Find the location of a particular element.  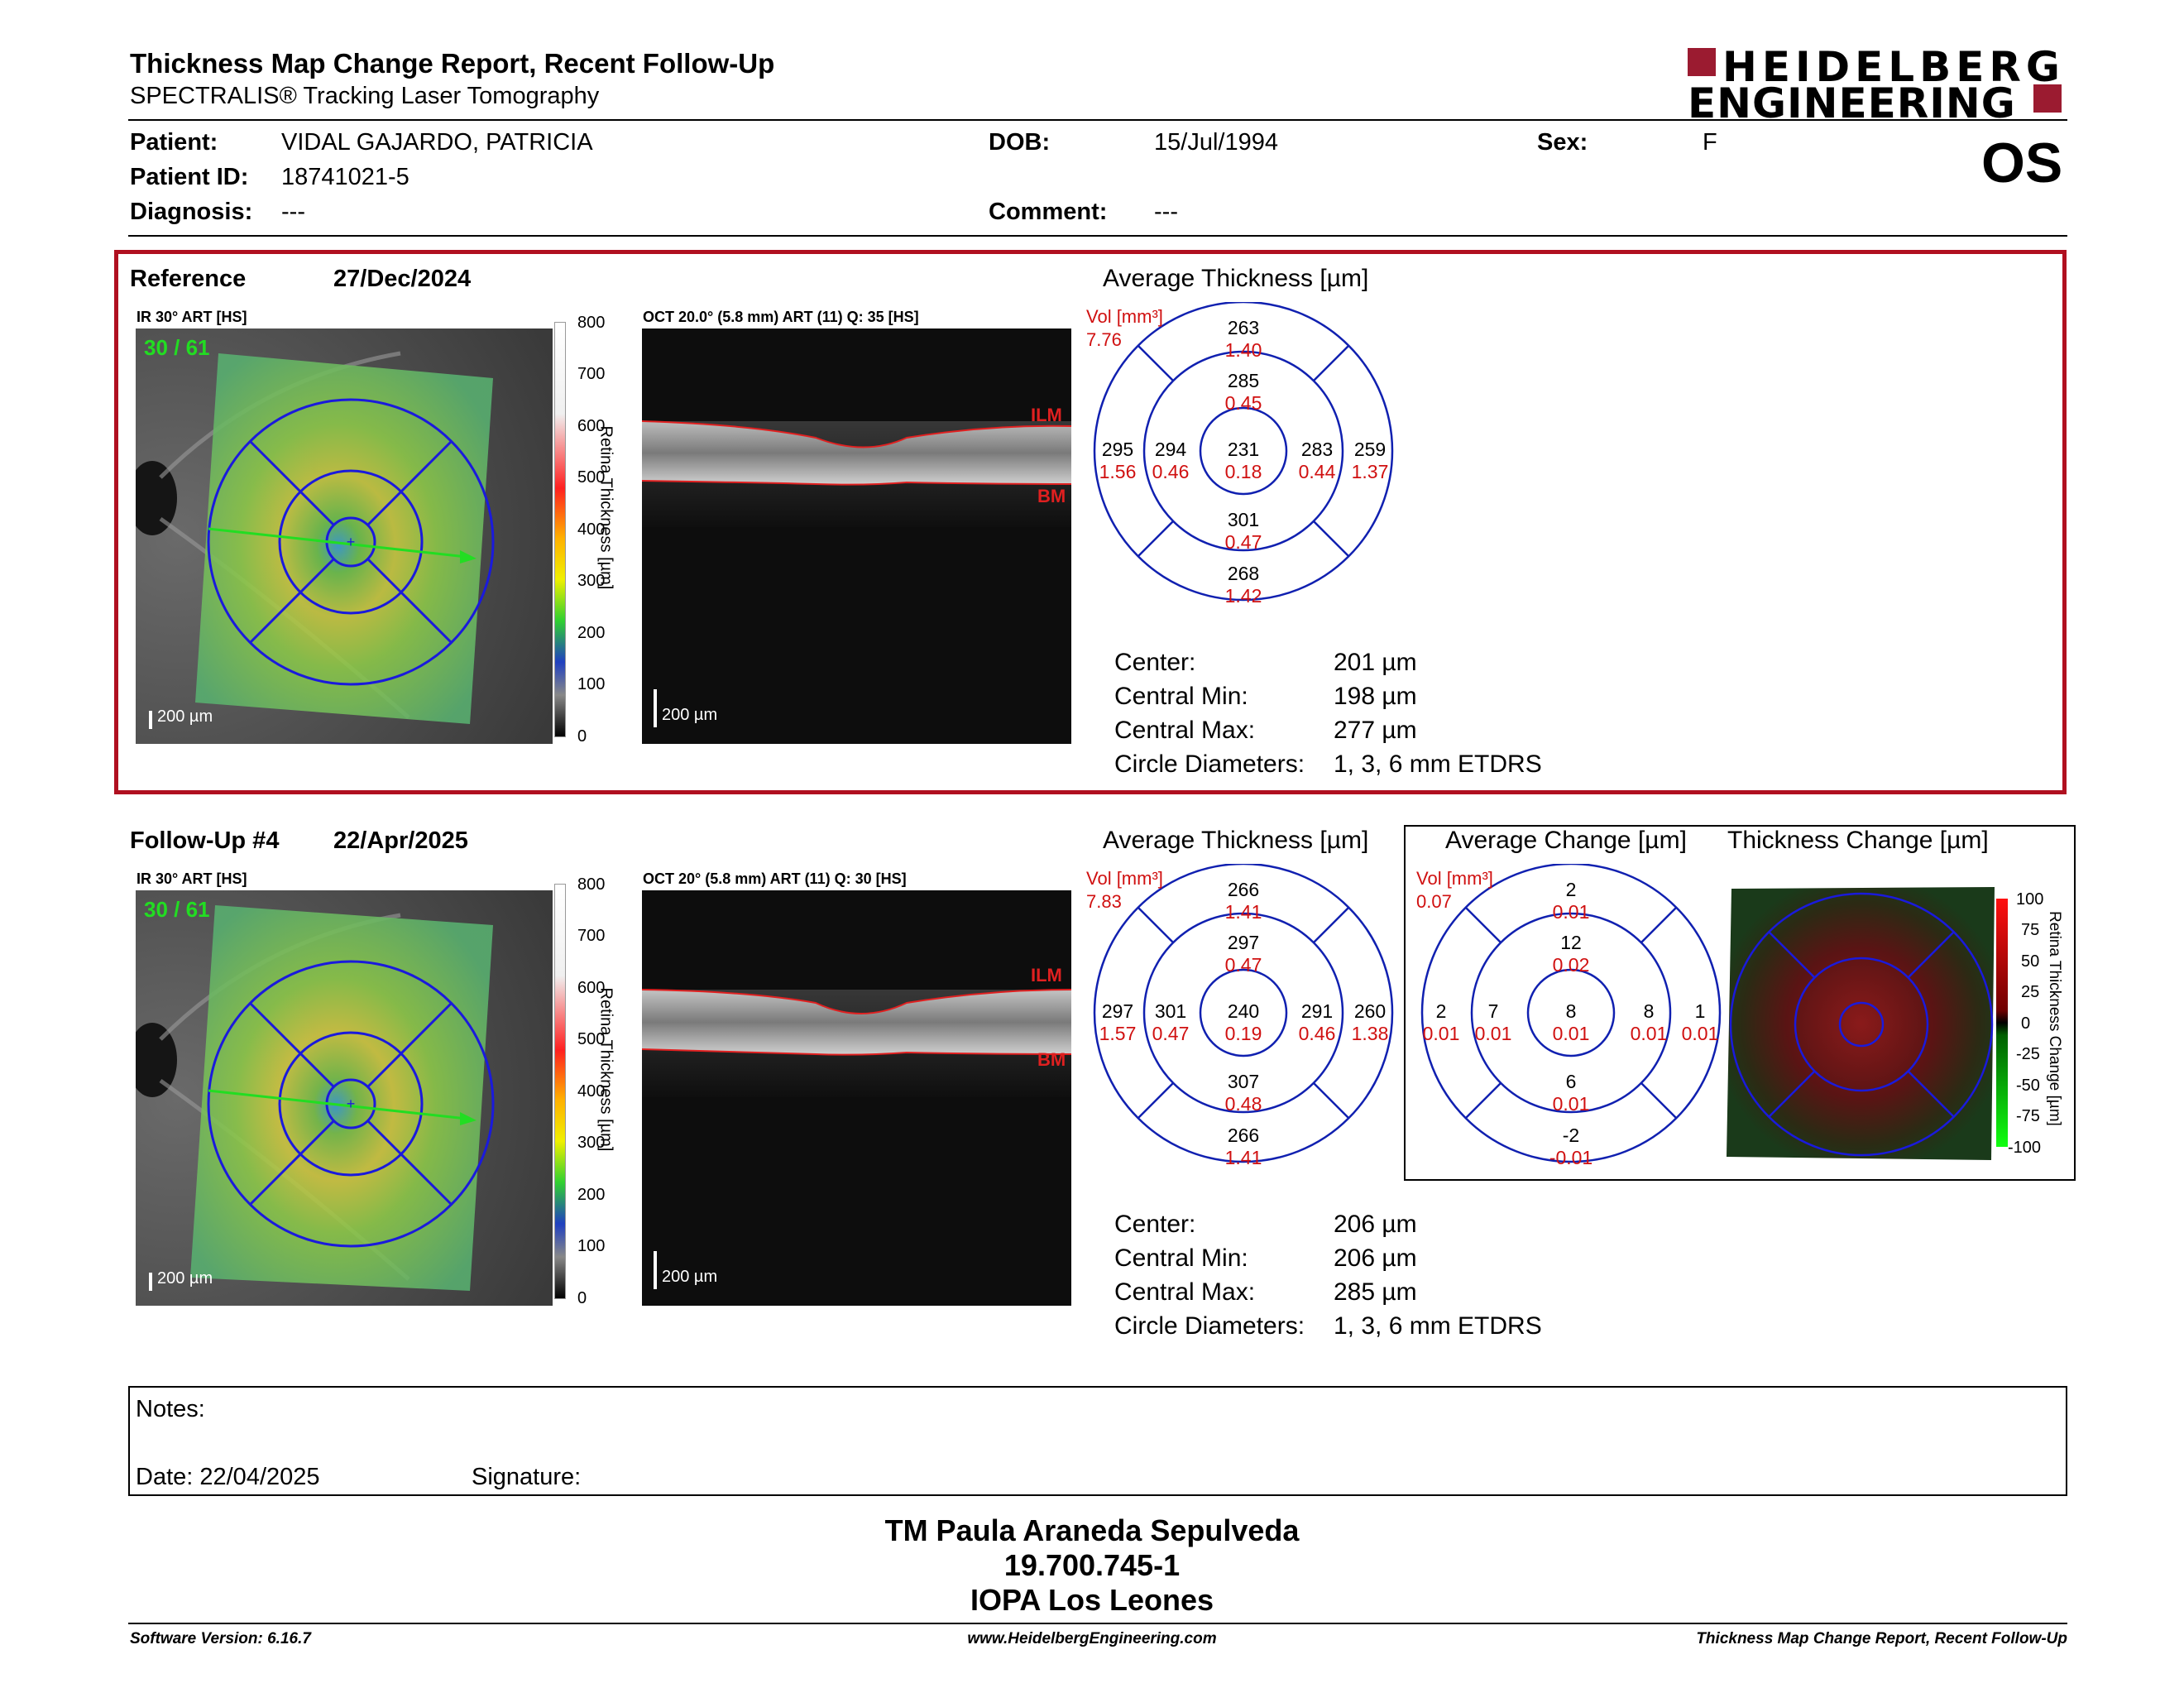

fu-ir-caption: IR 30° ART [HS] is located at coordinates (191, 878).